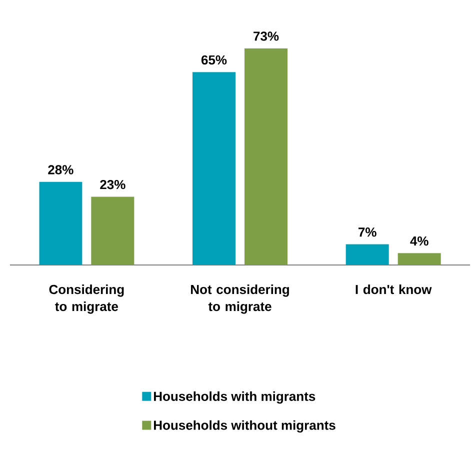  I want to click on data-label: 4%, so click(419, 241).